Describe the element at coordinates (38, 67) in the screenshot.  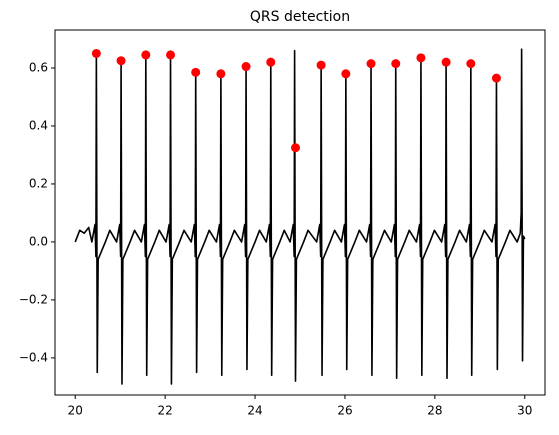
I see `y-tick-label: 0.6` at that location.